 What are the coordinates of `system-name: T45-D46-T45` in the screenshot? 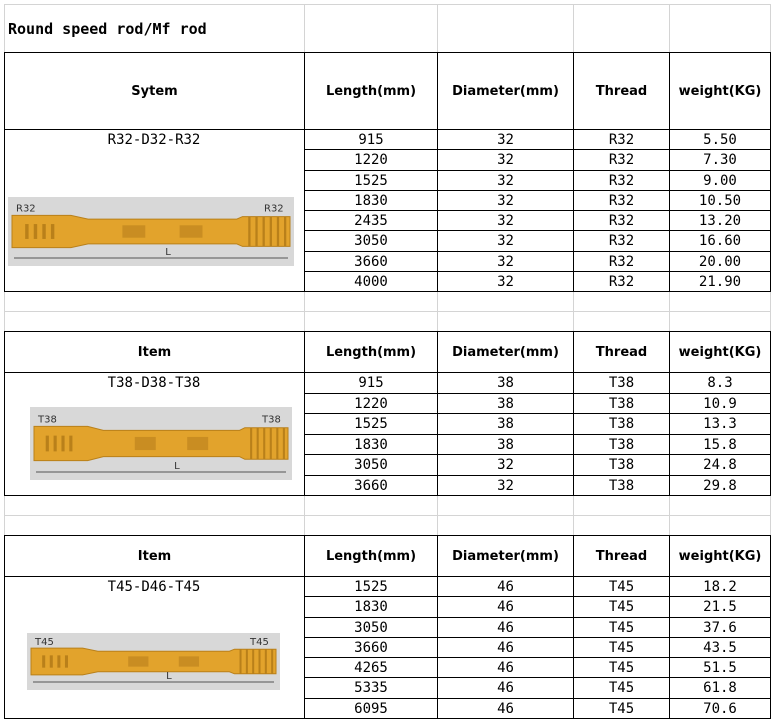 It's located at (154, 587).